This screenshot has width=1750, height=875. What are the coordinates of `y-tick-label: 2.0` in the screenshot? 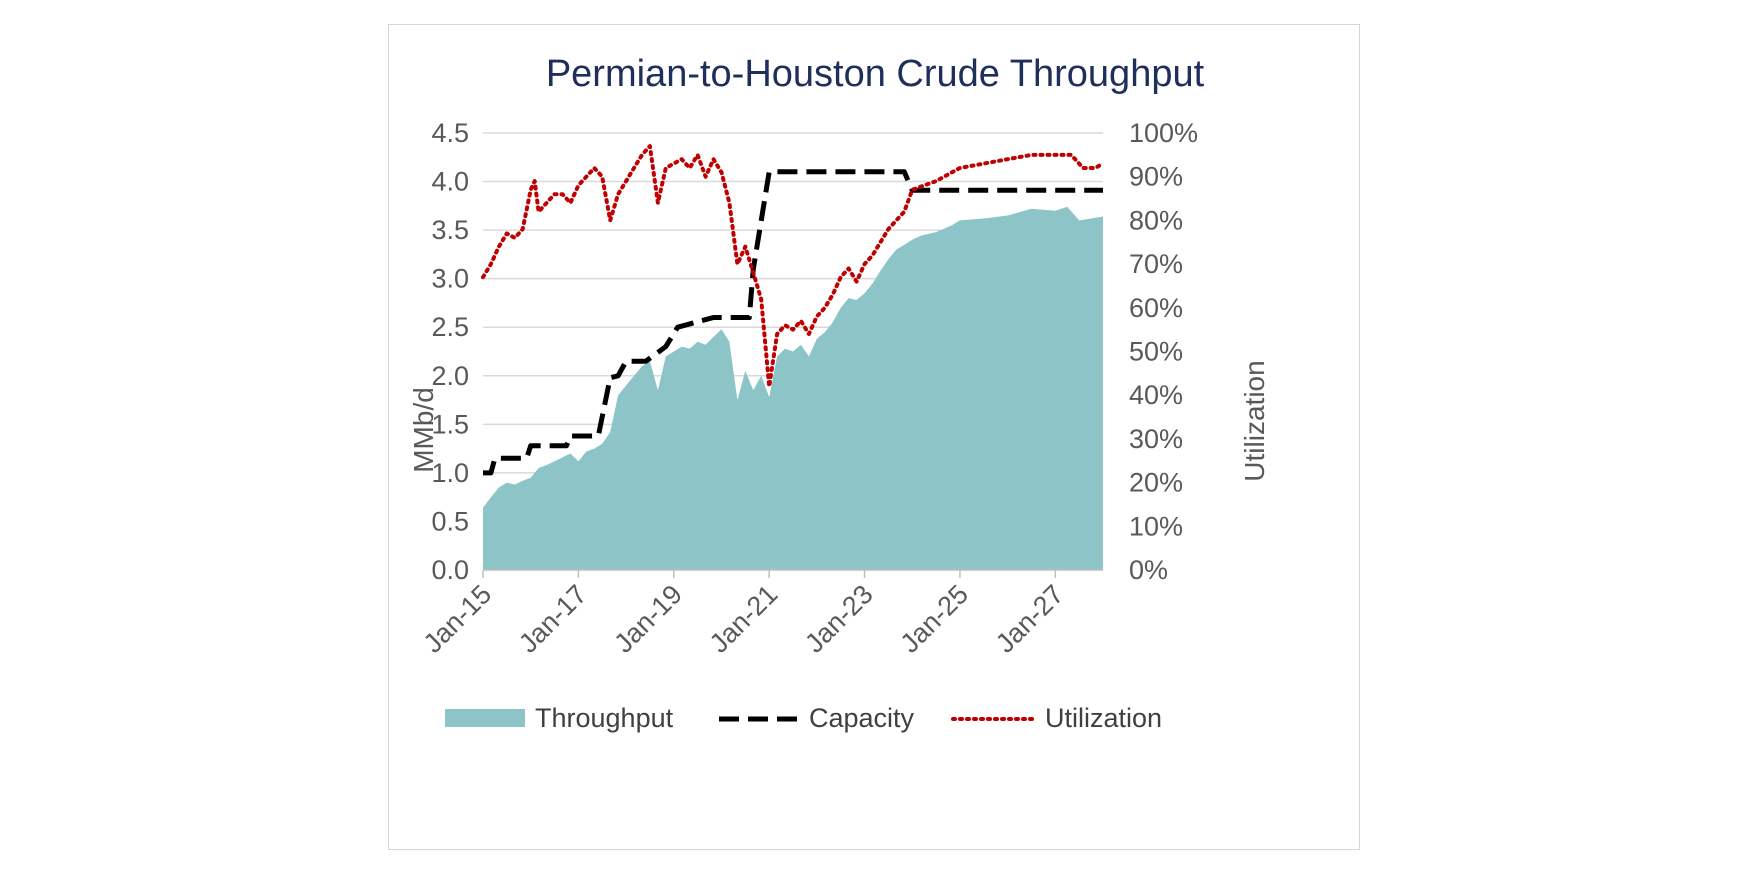 It's located at (450, 376).